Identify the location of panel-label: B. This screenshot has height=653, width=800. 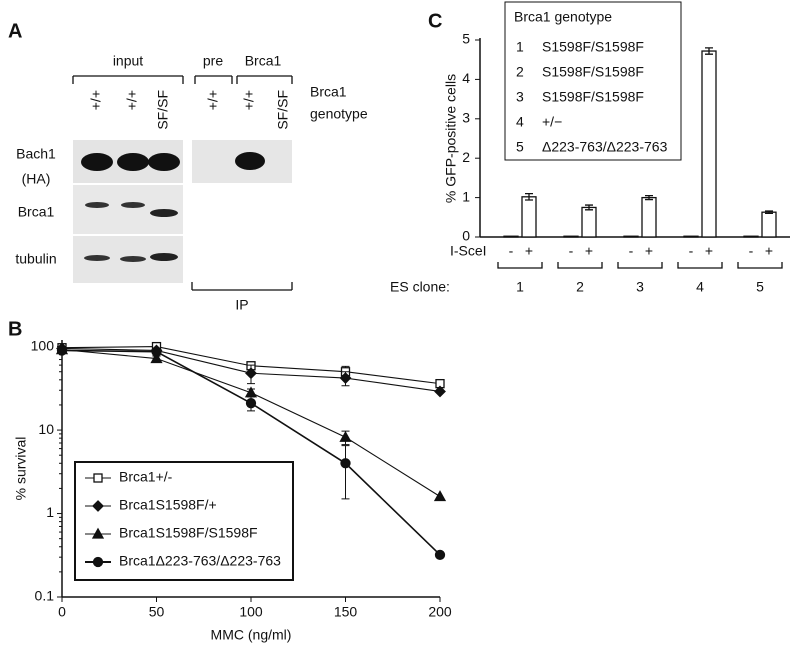
(15, 329).